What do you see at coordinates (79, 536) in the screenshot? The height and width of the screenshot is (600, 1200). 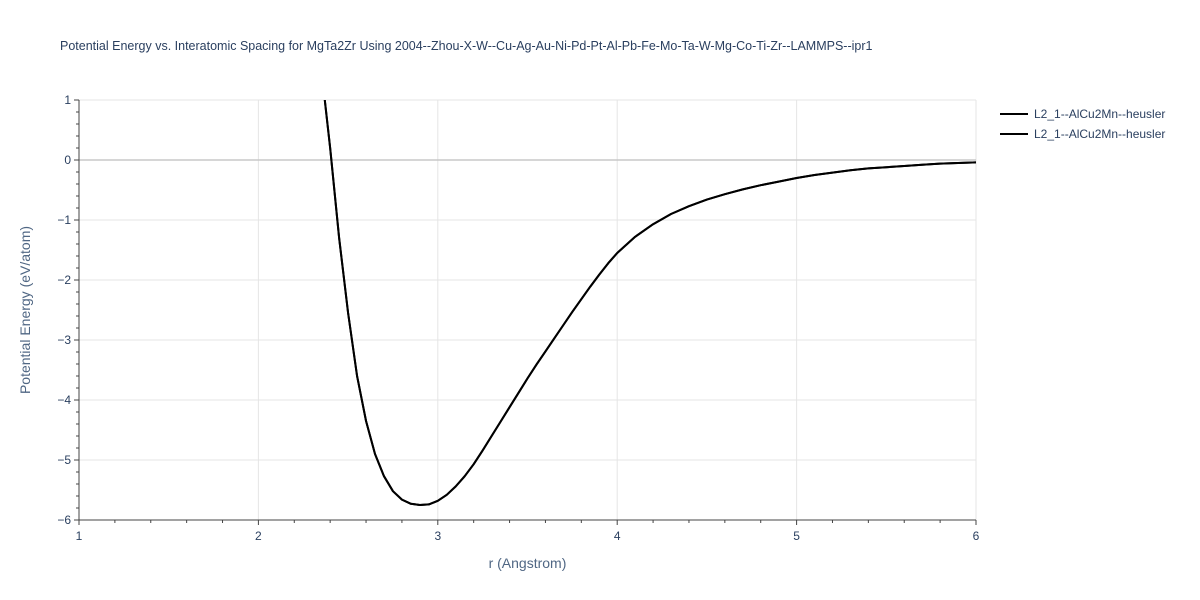 I see `x-tick-label: 1` at bounding box center [79, 536].